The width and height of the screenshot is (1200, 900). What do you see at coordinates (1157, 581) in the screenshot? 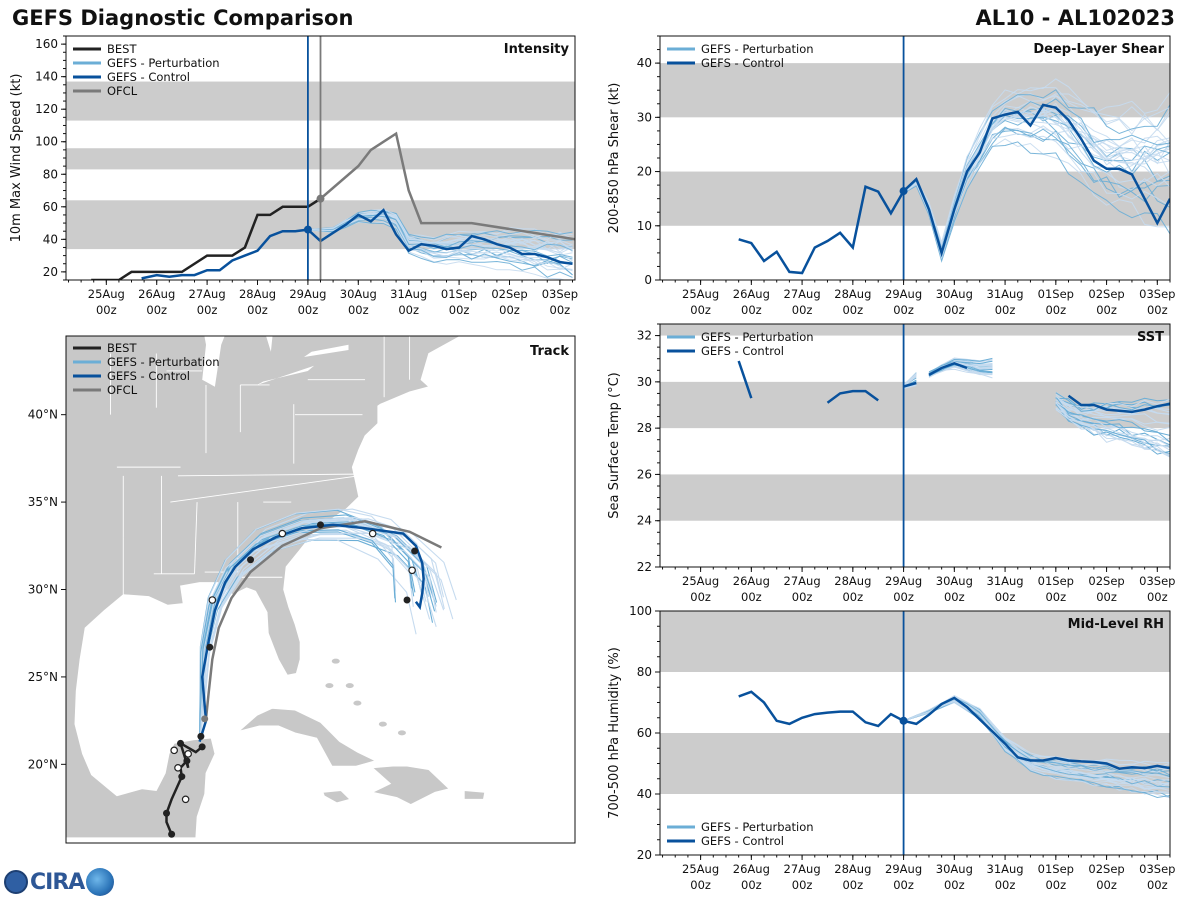
I see `sst-xtick-label-date: 03Sep` at bounding box center [1157, 581].